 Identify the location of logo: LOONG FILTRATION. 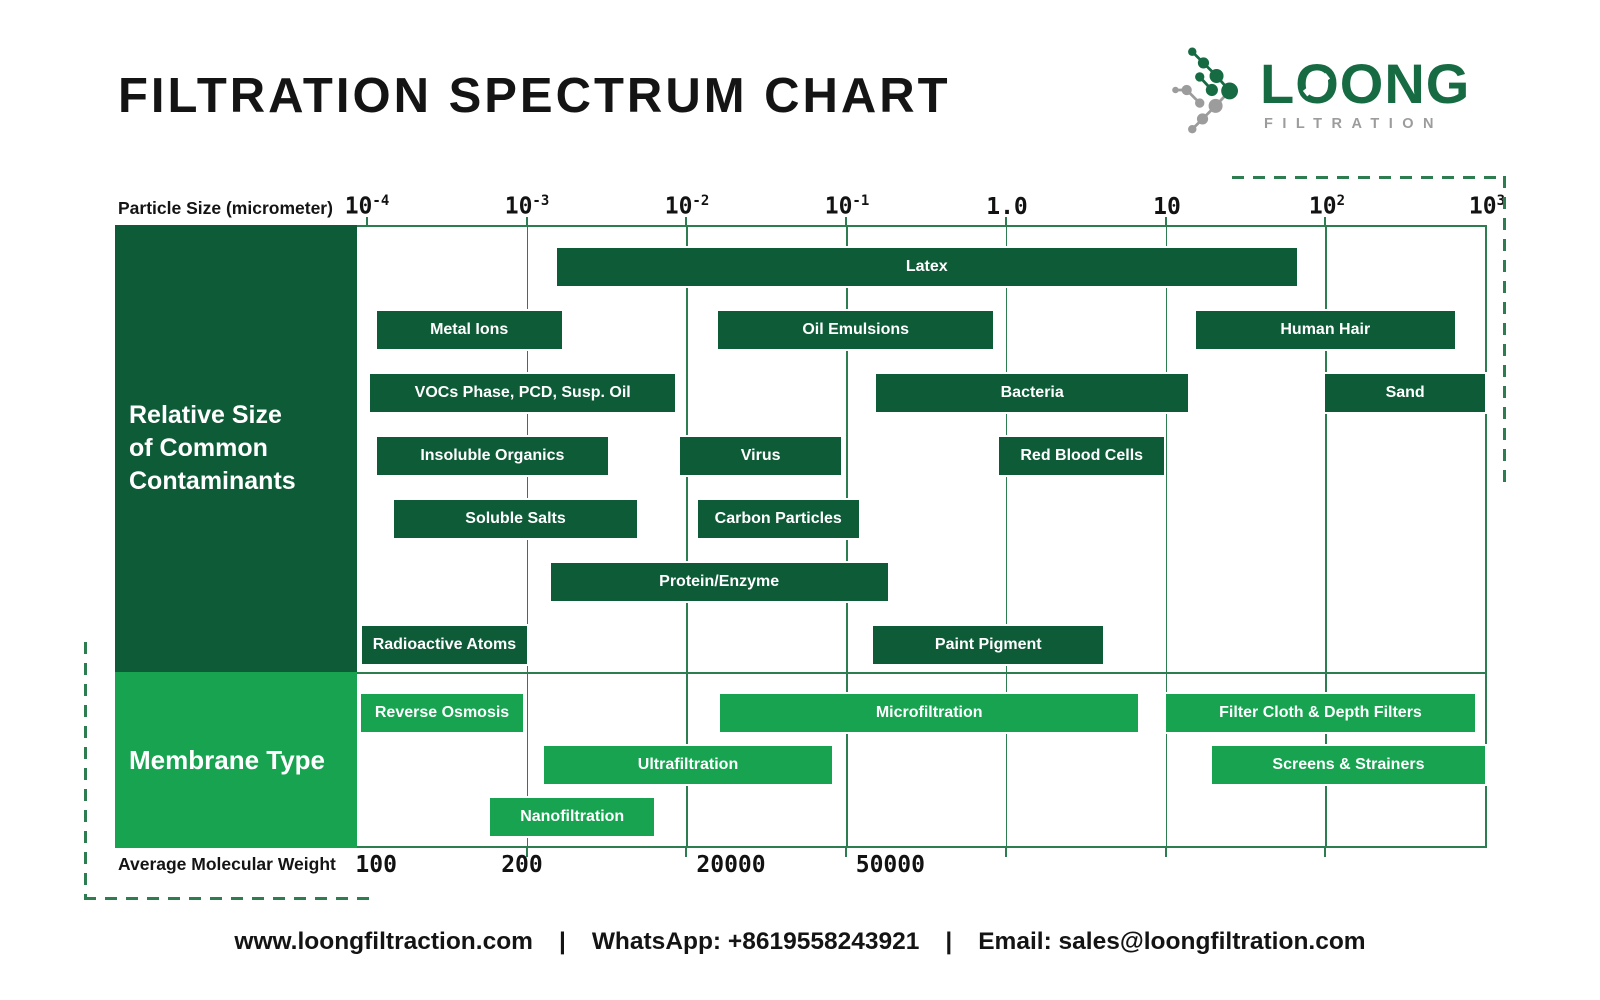
(1319, 90).